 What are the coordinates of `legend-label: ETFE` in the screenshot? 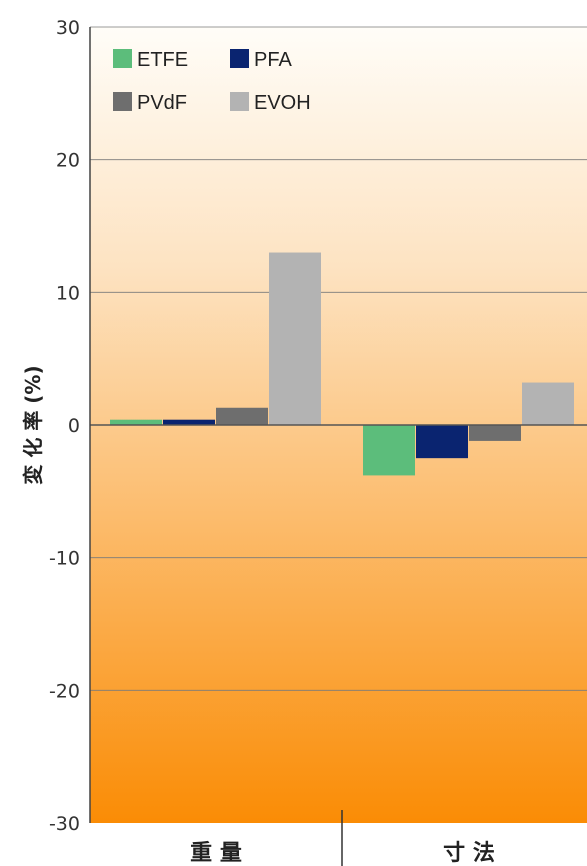 It's located at (162, 60).